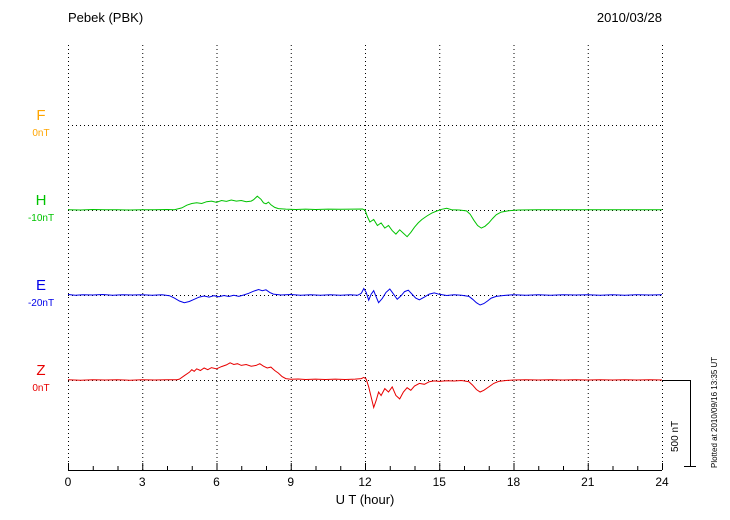 Image resolution: width=730 pixels, height=520 pixels. I want to click on channel-offset-H: -10nT, so click(41, 218).